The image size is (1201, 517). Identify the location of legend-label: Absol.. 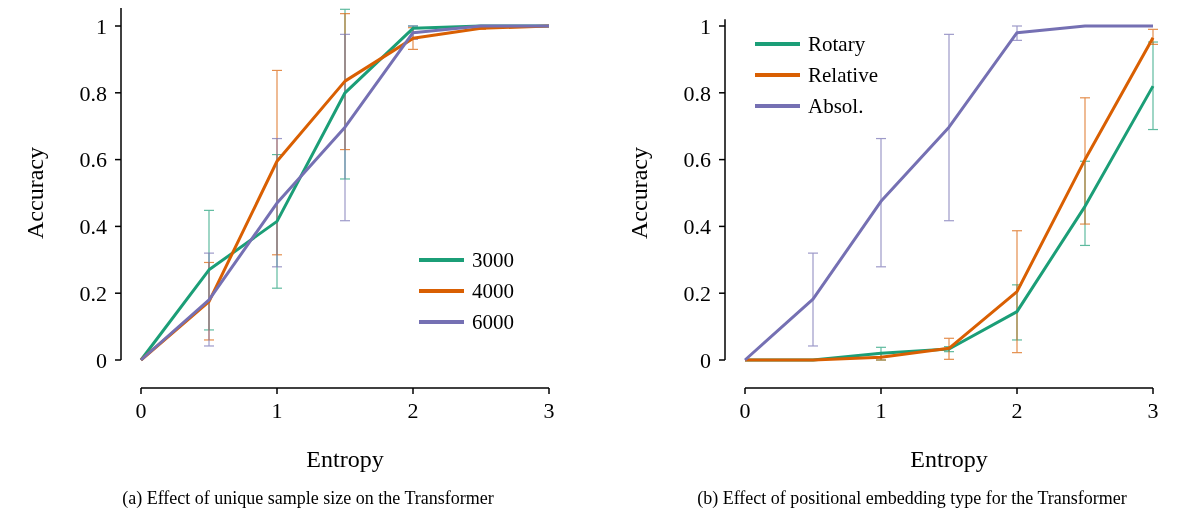
(836, 106).